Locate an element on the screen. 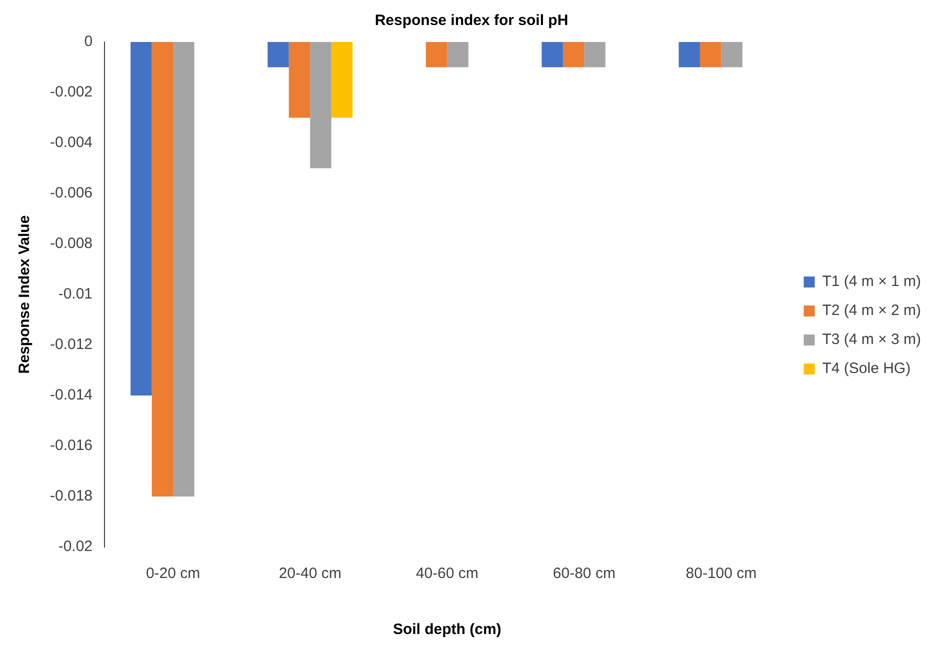 This screenshot has width=945, height=647. y-tick-label: -0.004 is located at coordinates (71, 143).